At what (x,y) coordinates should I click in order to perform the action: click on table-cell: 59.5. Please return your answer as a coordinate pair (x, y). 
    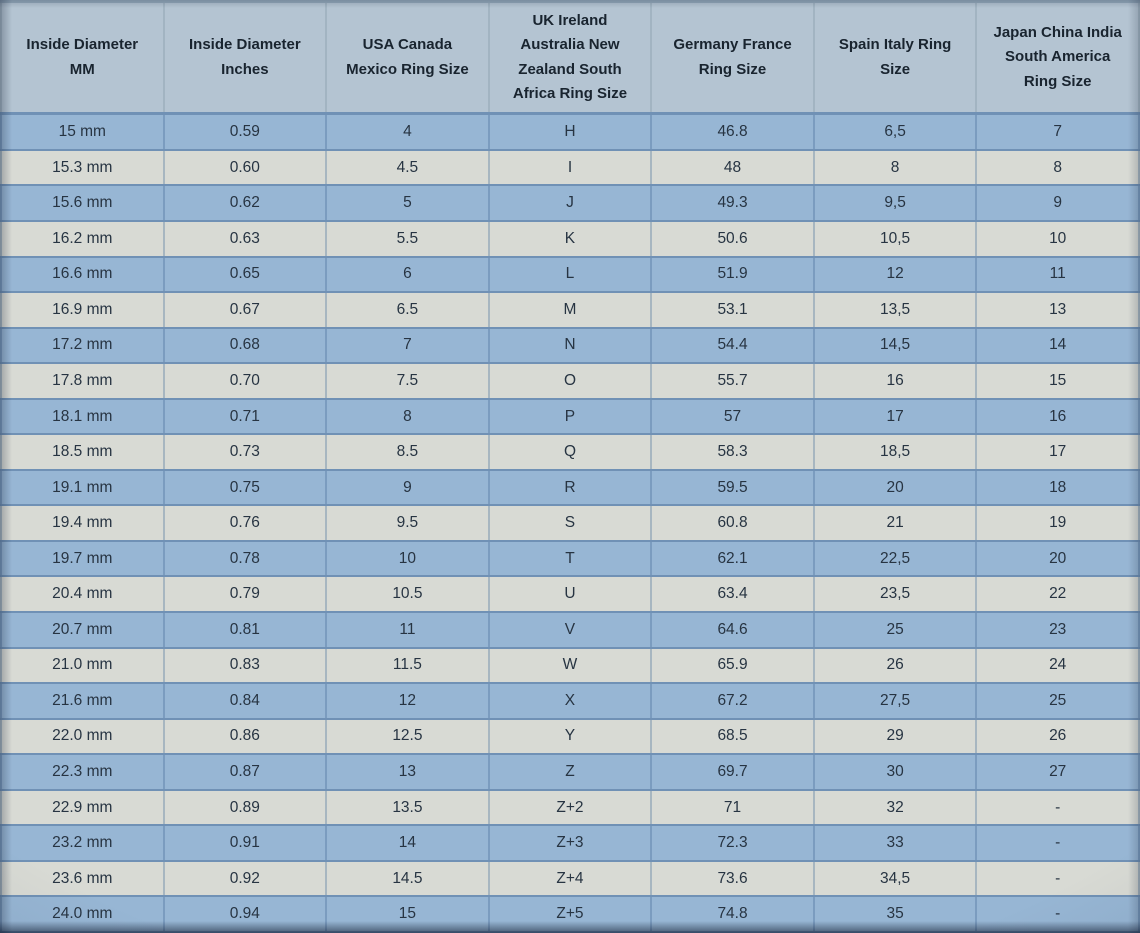
    Looking at the image, I should click on (732, 487).